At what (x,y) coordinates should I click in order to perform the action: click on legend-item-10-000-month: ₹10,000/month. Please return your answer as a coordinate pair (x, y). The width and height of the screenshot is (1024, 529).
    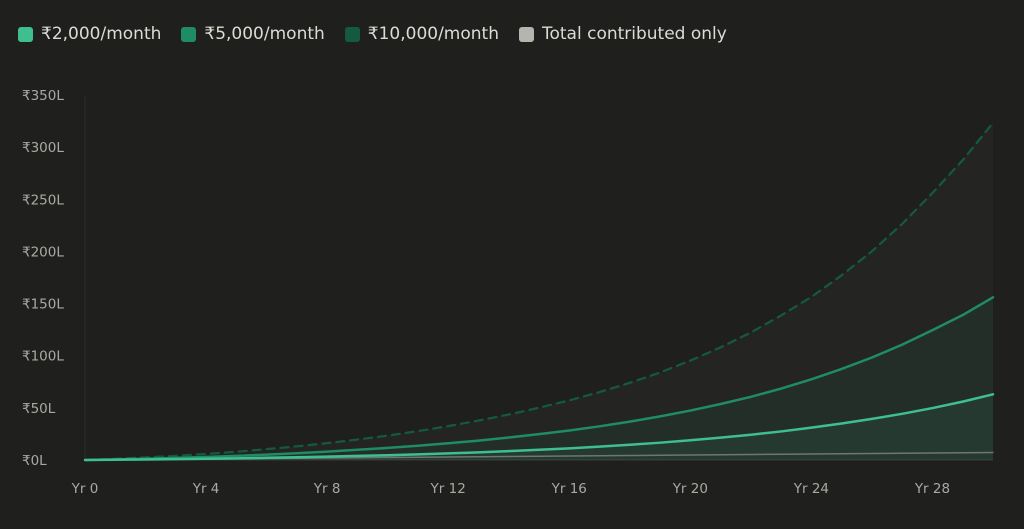
    Looking at the image, I should click on (421, 34).